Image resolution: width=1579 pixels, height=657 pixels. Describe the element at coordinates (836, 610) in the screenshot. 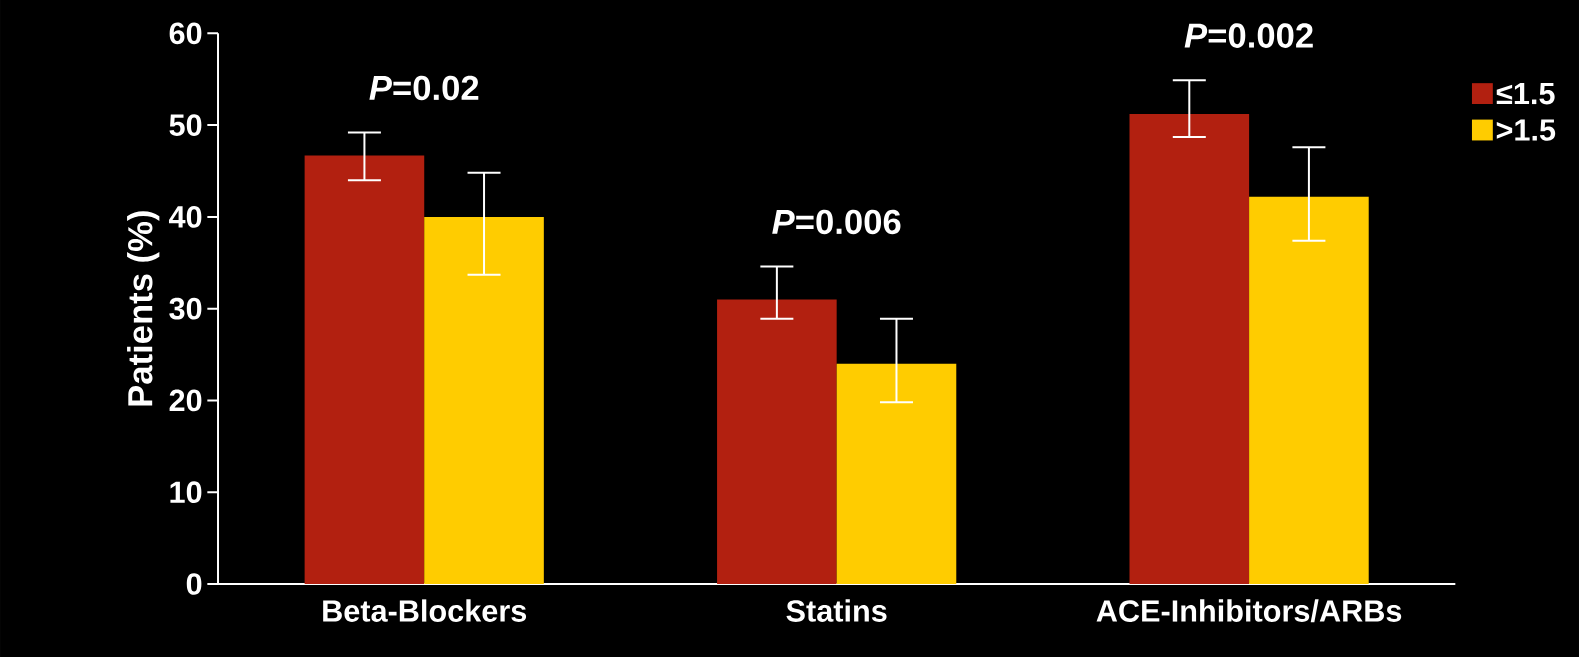

I see `x-tick-label: Statins` at that location.